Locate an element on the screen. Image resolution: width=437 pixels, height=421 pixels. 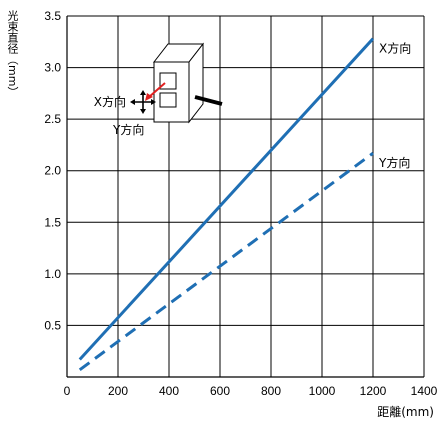
series-label: X方向 is located at coordinates (395, 48).